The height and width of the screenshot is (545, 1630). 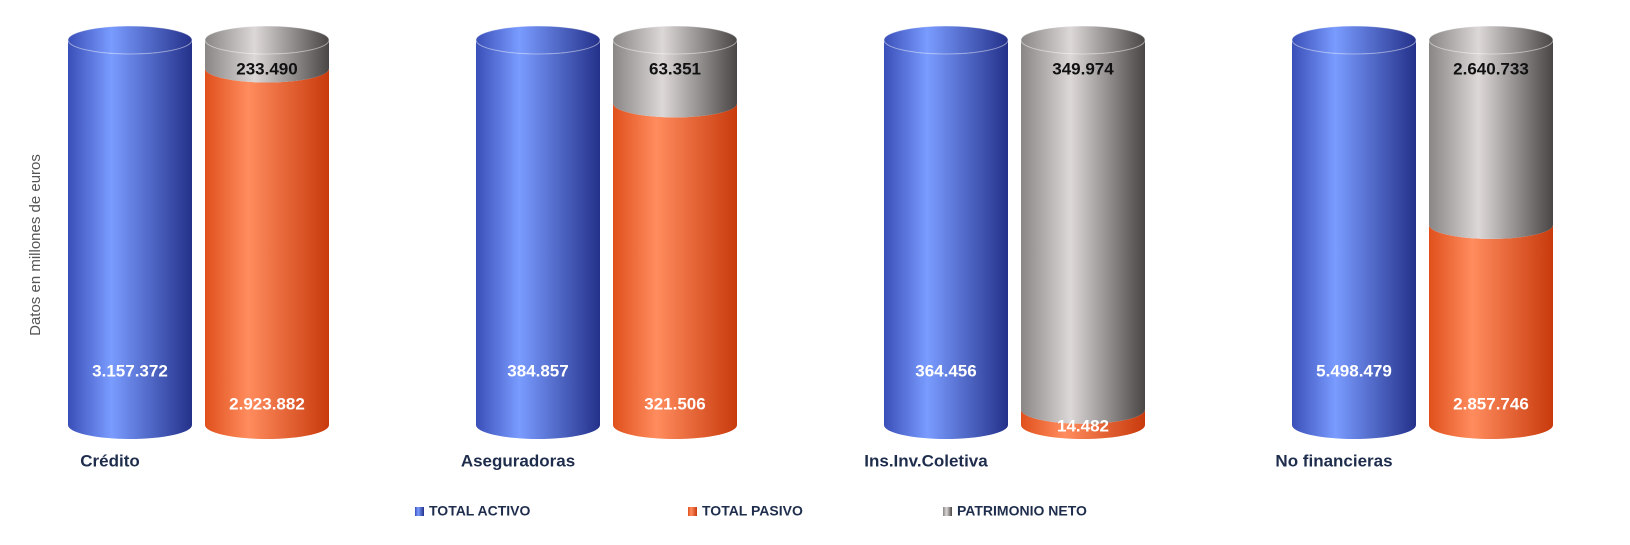 What do you see at coordinates (35, 245) in the screenshot?
I see `y-axis-label: Datos en millones de euros` at bounding box center [35, 245].